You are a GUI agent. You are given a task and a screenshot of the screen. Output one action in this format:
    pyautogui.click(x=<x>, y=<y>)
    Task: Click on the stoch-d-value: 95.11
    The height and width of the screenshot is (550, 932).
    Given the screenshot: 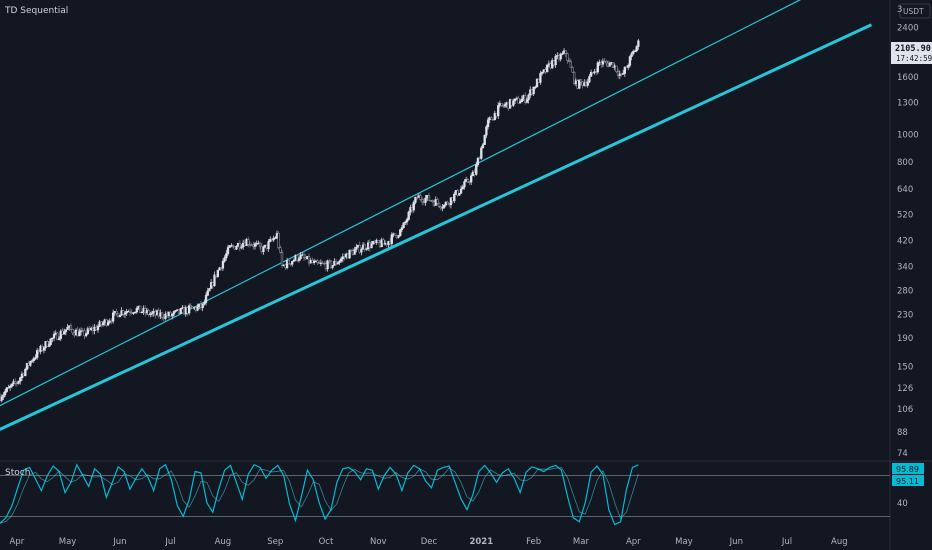 What is the action you would take?
    pyautogui.click(x=907, y=481)
    